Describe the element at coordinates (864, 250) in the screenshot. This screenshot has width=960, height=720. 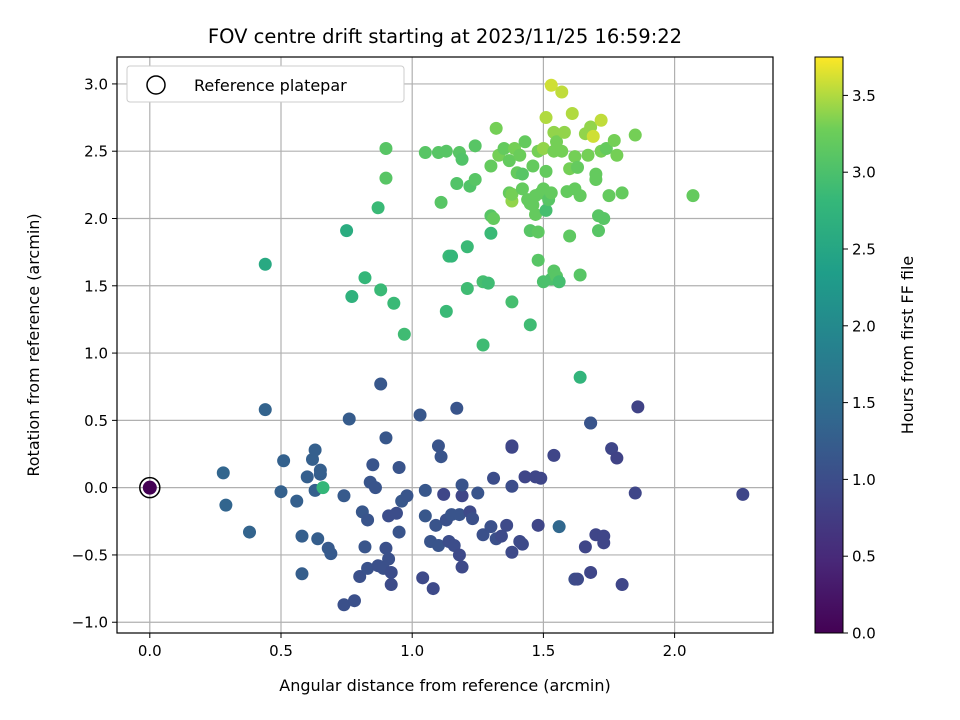
I see `colorbar-tick-label: 2.5` at that location.